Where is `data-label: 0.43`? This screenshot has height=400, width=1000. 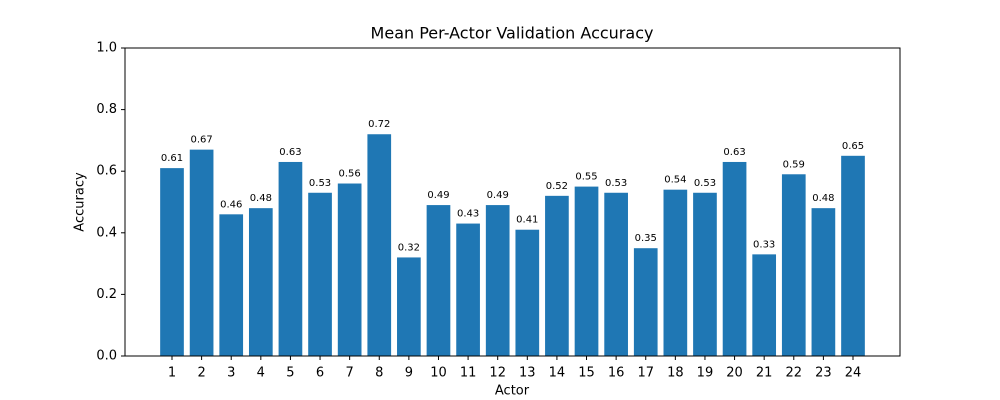
data-label: 0.43 is located at coordinates (468, 214).